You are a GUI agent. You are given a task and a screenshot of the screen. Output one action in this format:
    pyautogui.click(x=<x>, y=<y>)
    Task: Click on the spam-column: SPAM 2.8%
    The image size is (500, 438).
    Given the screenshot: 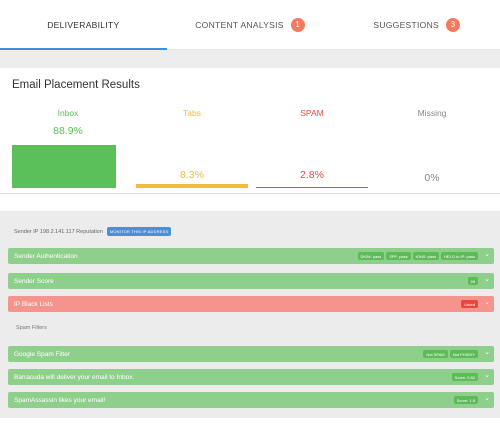 What is the action you would take?
    pyautogui.click(x=312, y=148)
    